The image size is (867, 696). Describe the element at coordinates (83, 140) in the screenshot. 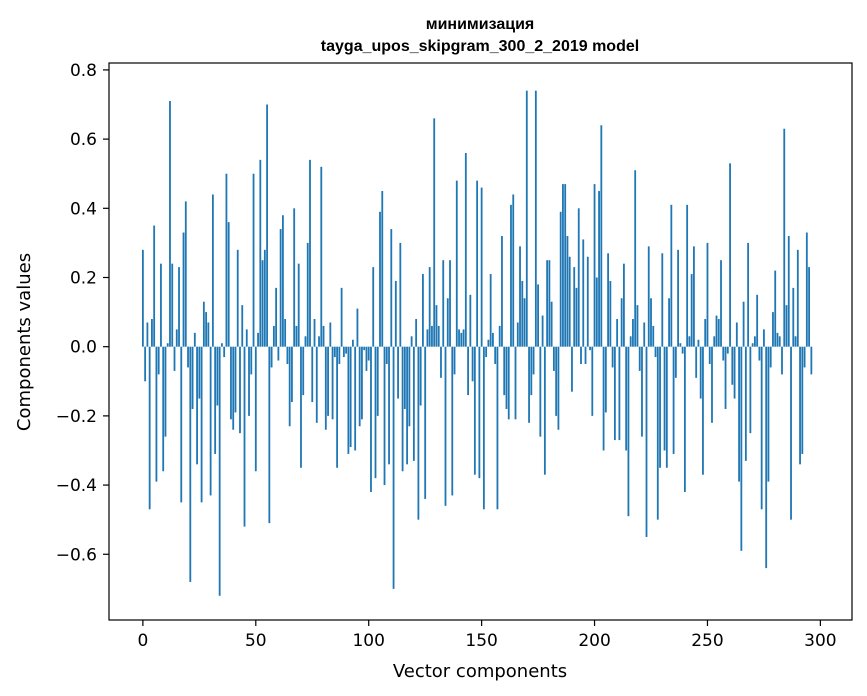

I see `y-tick-label: 0.6` at that location.